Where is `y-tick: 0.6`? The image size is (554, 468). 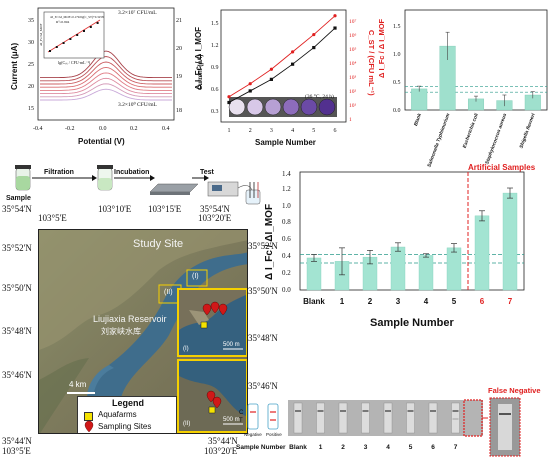 y-tick: 0.6 is located at coordinates (286, 239).